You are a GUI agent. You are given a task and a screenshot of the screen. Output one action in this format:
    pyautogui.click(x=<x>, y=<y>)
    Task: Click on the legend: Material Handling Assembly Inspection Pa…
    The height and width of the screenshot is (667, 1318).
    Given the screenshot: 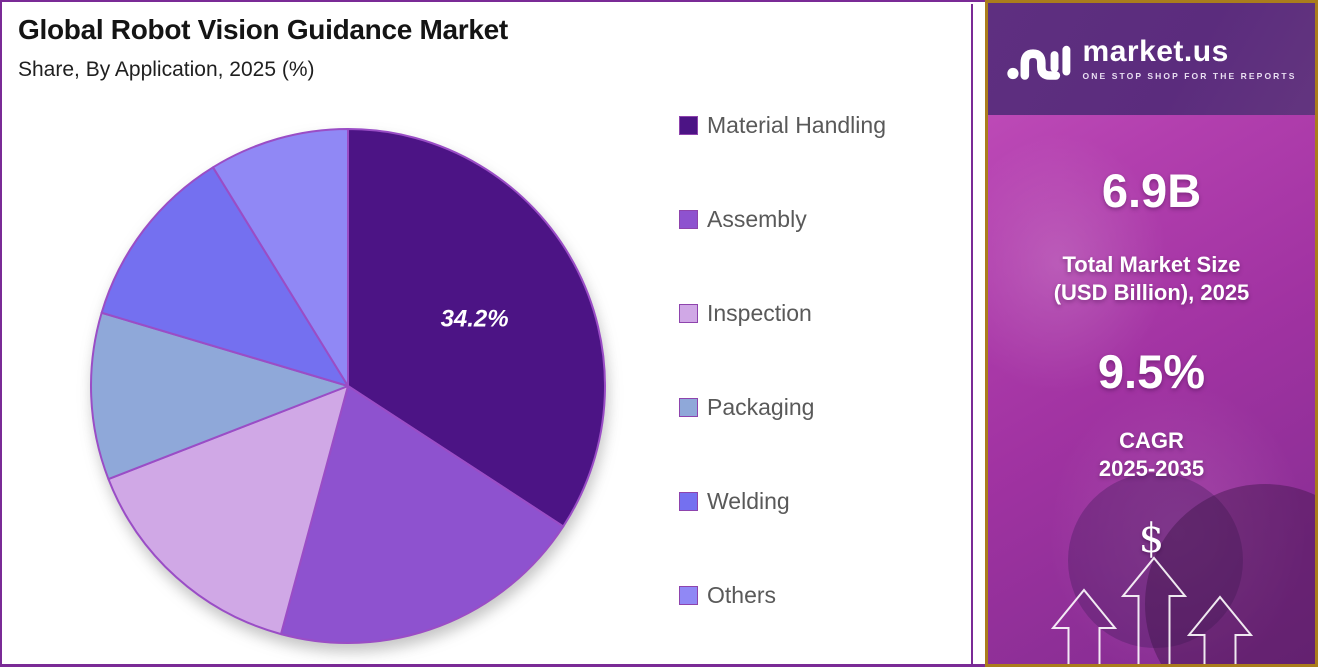 What is the action you would take?
    pyautogui.click(x=782, y=389)
    